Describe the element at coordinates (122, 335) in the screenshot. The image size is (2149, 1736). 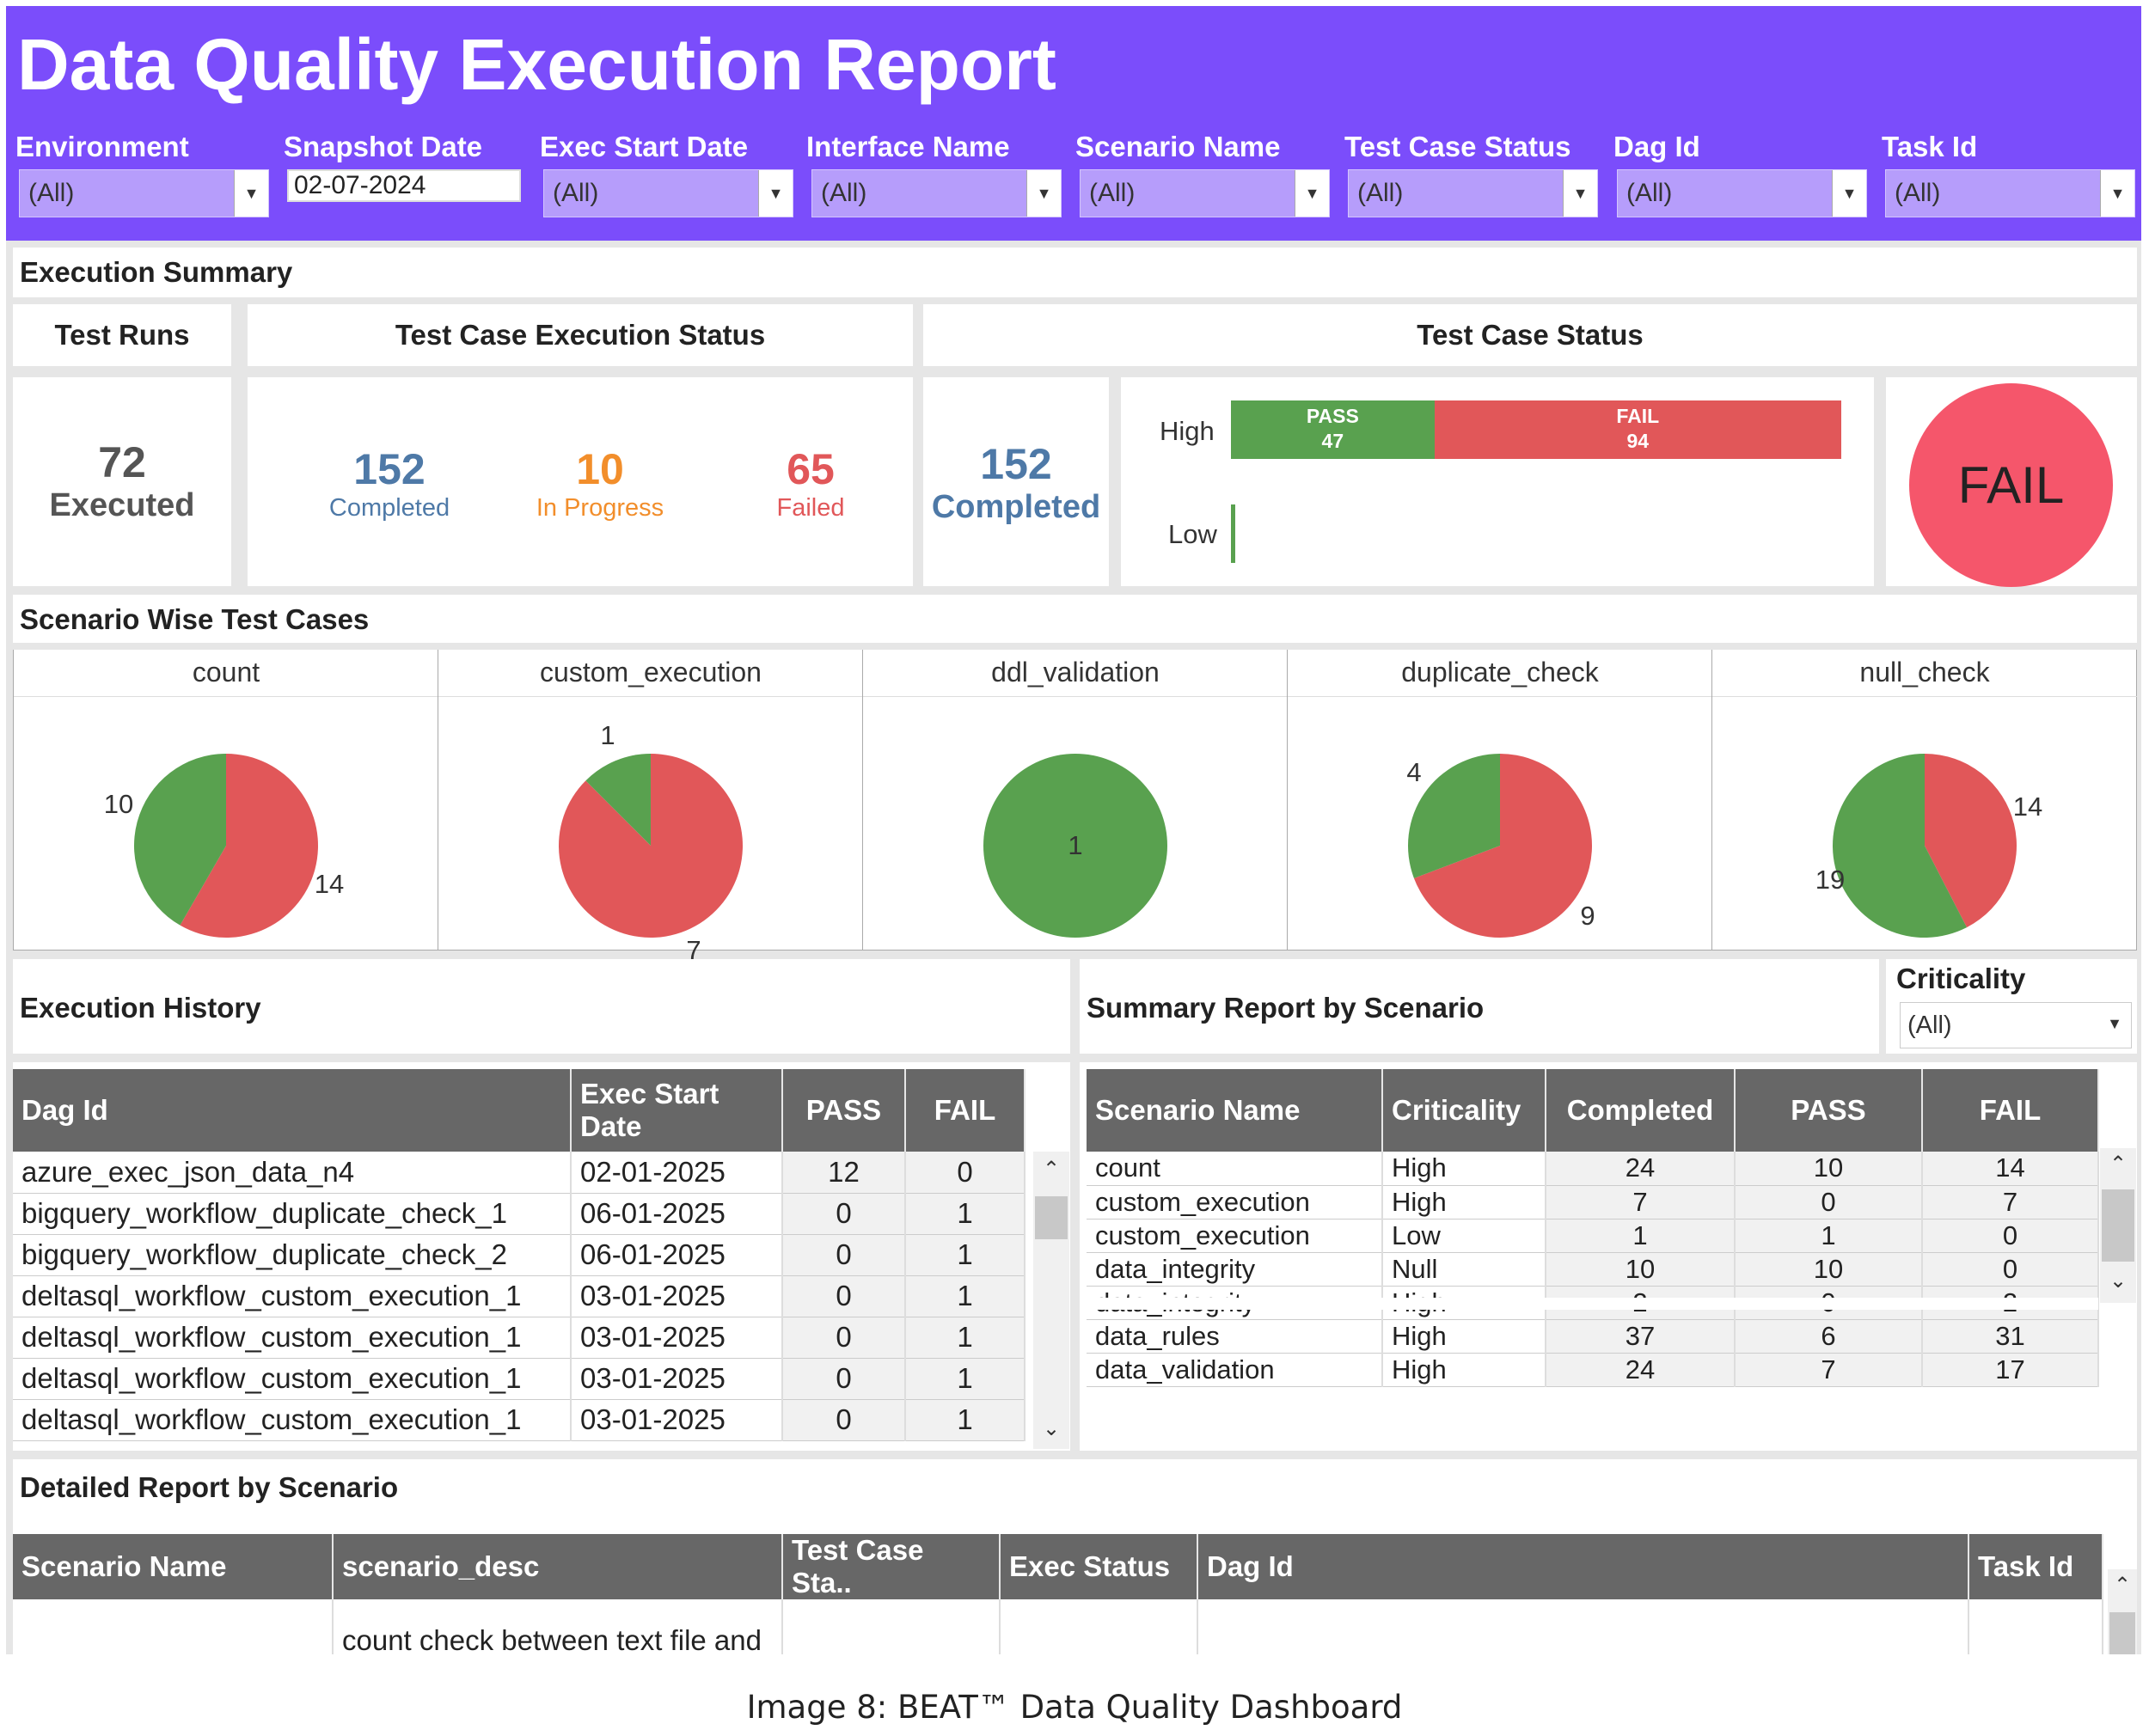
I see `test-runs-header: Test Runs` at that location.